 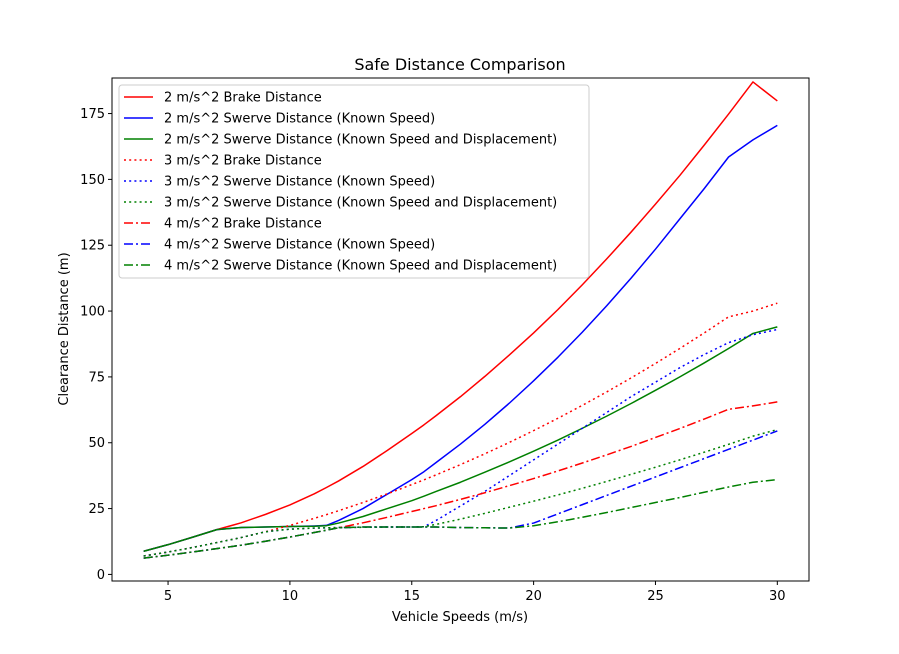 I want to click on y-tick-label: 100, so click(x=92, y=312).